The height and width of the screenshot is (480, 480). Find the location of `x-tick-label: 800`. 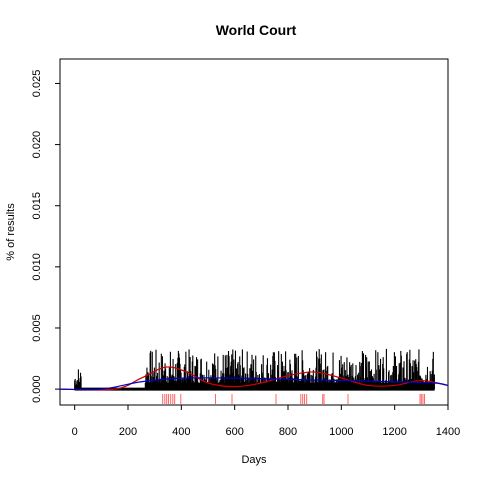

x-tick-label: 800 is located at coordinates (288, 432).